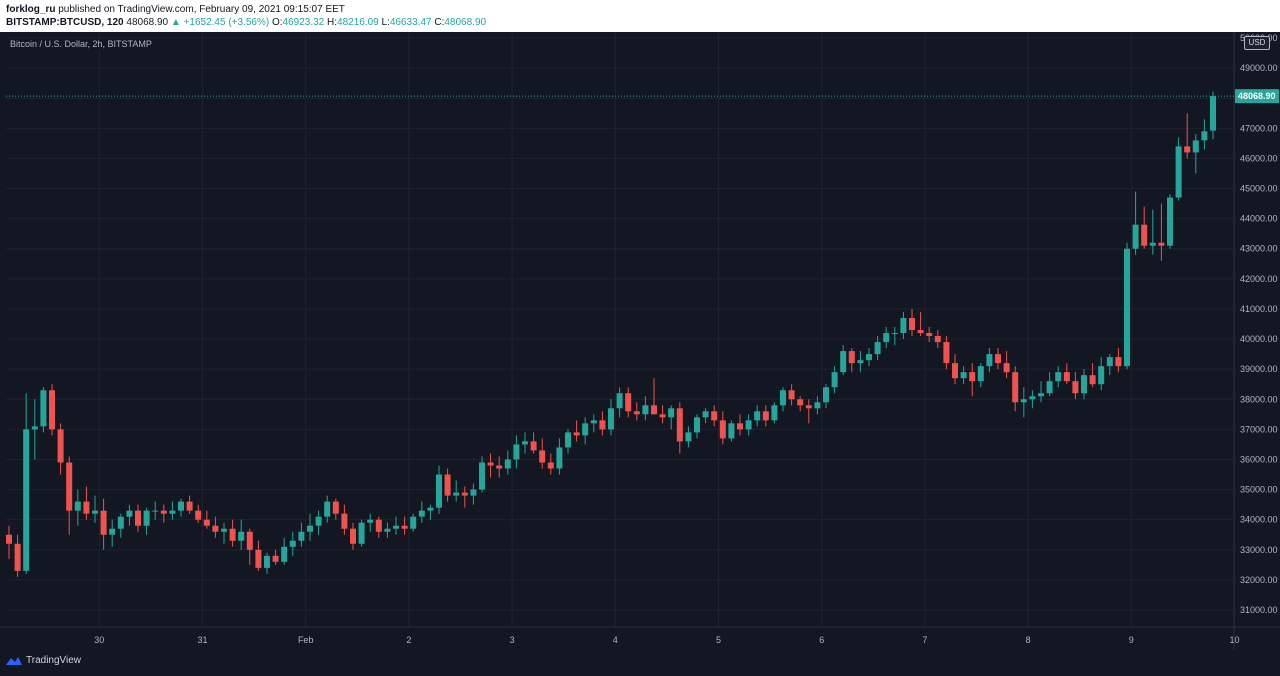  What do you see at coordinates (821, 640) in the screenshot?
I see `x-tick-label: 6` at bounding box center [821, 640].